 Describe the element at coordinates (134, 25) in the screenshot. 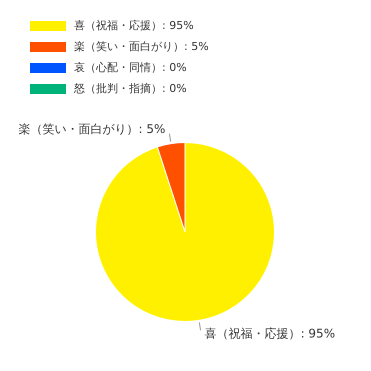

I see `legend-label: 喜（祝福・応援）: 95%` at that location.